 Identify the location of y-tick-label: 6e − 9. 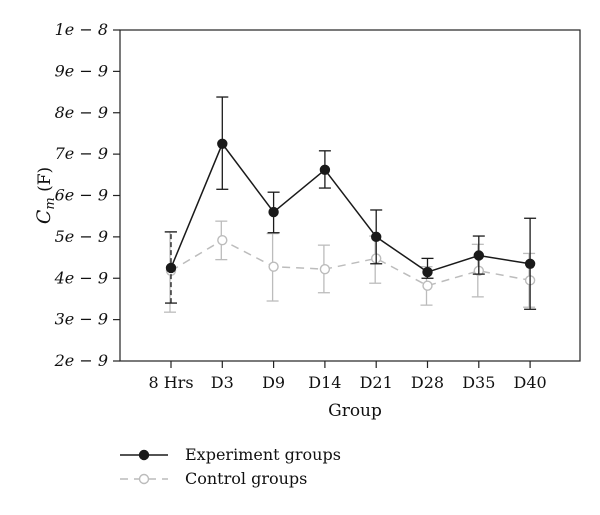
(81, 195).